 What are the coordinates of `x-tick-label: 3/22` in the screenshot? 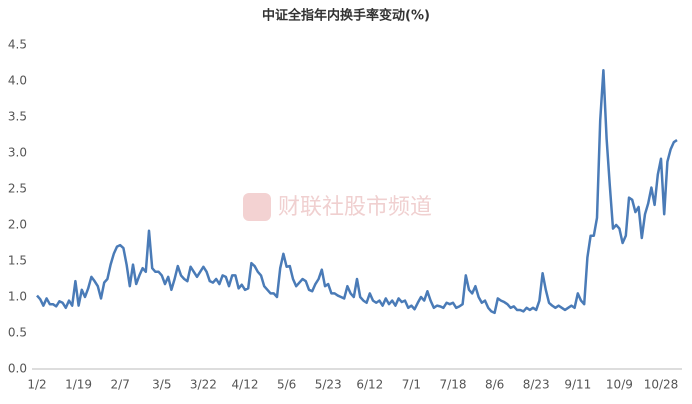 It's located at (203, 385).